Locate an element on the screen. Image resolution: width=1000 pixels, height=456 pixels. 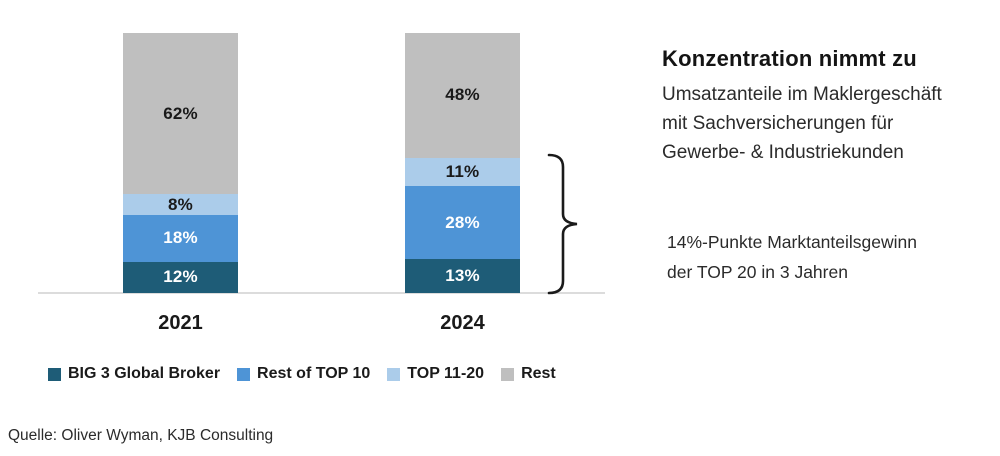
legend-label: BIG 3 Global Broker is located at coordinates (144, 373).